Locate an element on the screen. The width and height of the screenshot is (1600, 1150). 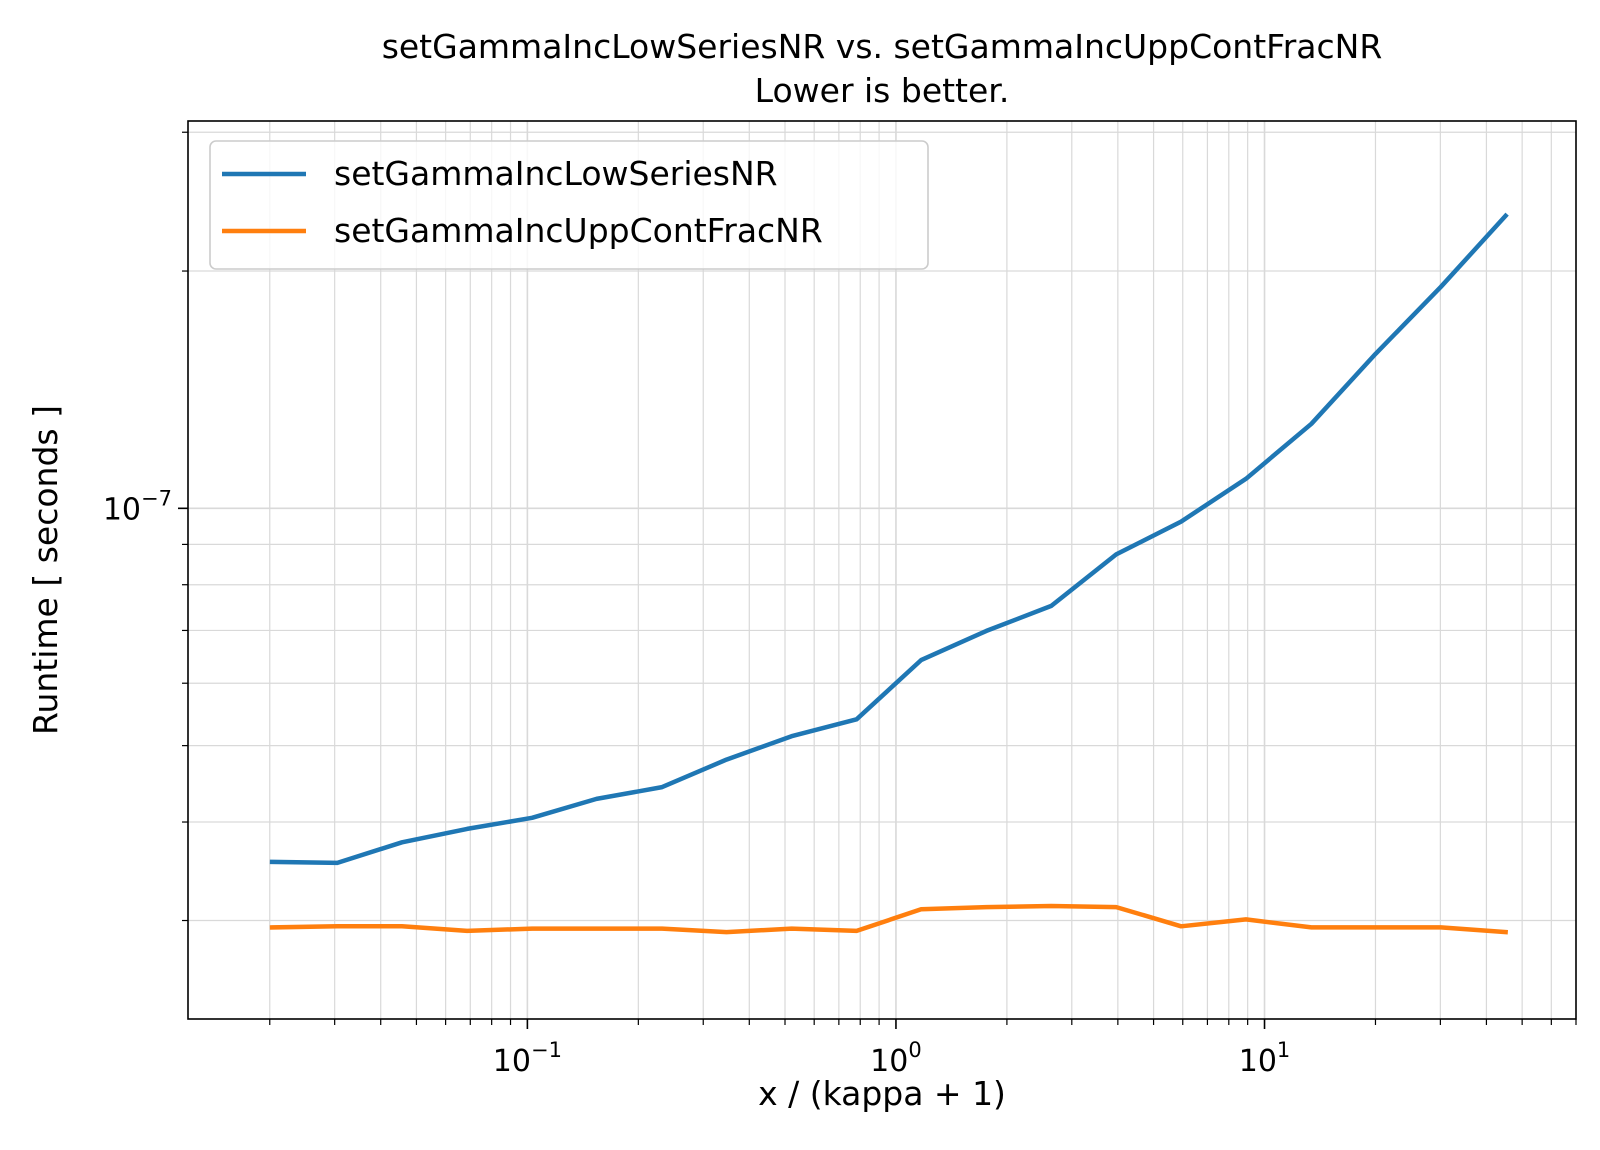
x-axis-label: x / (kappa + 1) is located at coordinates (882, 1093).